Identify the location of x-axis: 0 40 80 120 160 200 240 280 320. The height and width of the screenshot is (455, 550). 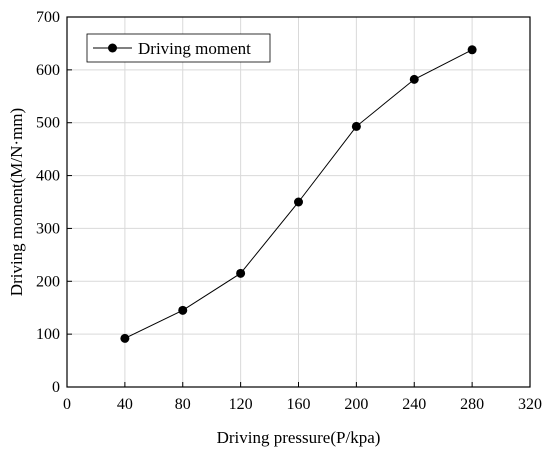
(302, 397).